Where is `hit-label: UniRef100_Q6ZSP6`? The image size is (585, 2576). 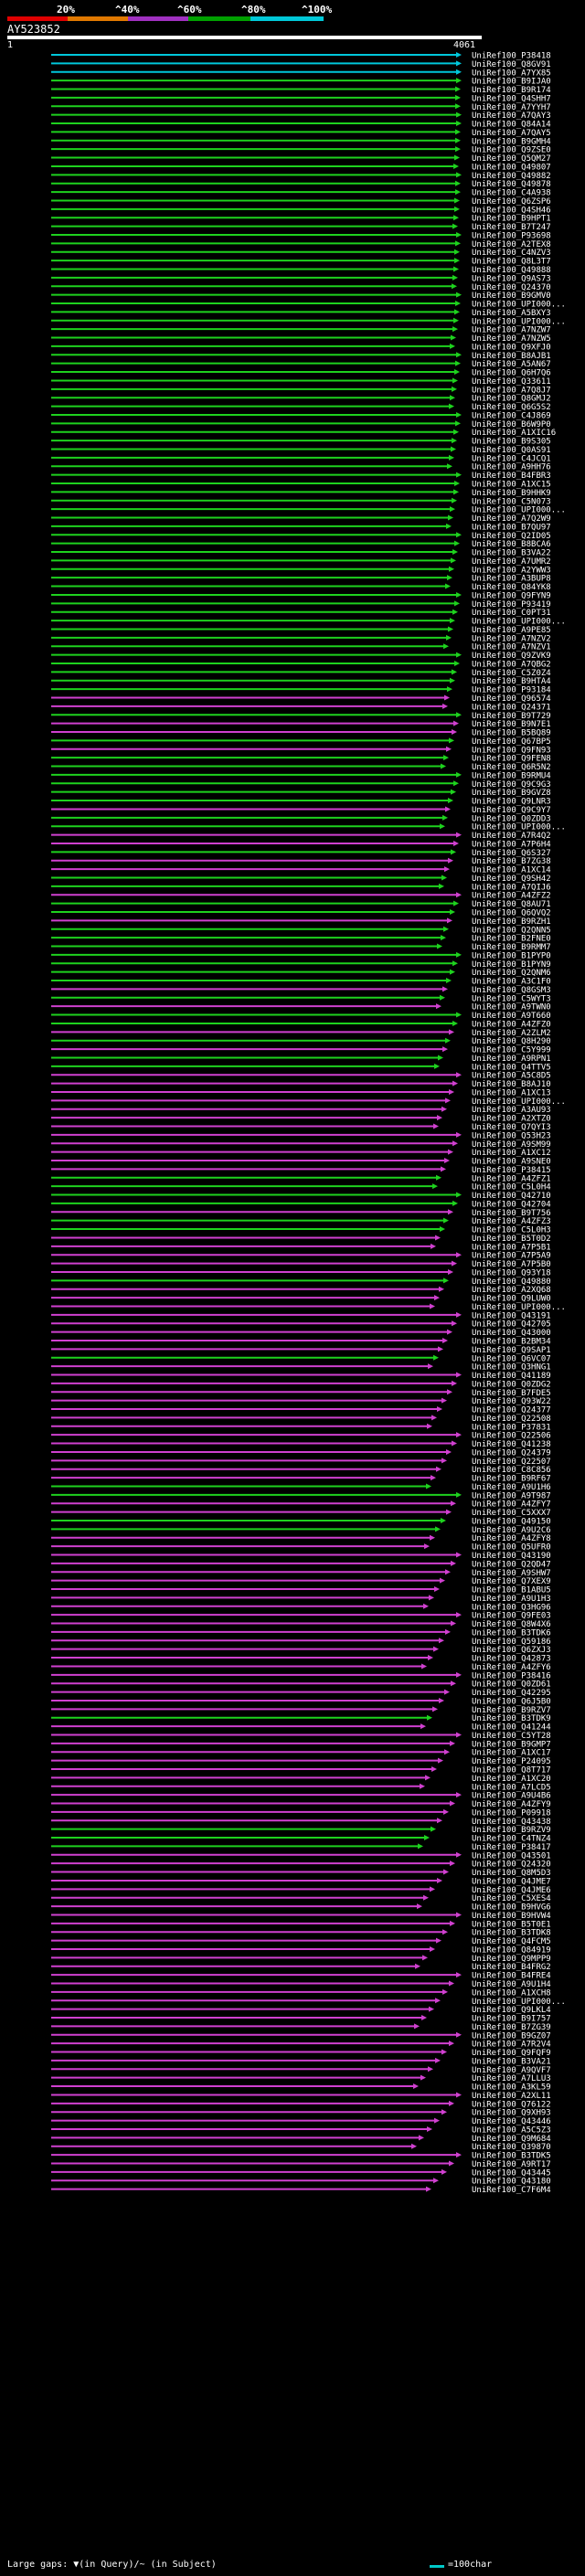 hit-label: UniRef100_Q6ZSP6 is located at coordinates (512, 202).